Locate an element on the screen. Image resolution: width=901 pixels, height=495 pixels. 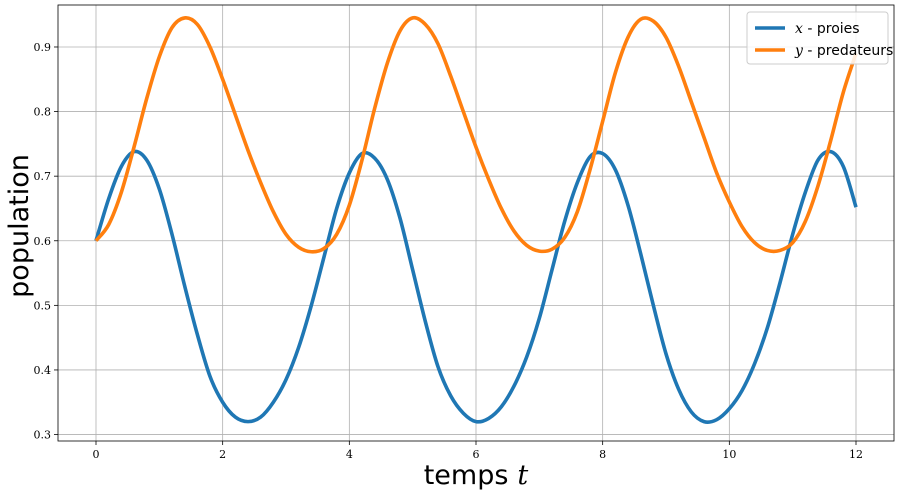
x-tick-label: 2 is located at coordinates (222, 454).